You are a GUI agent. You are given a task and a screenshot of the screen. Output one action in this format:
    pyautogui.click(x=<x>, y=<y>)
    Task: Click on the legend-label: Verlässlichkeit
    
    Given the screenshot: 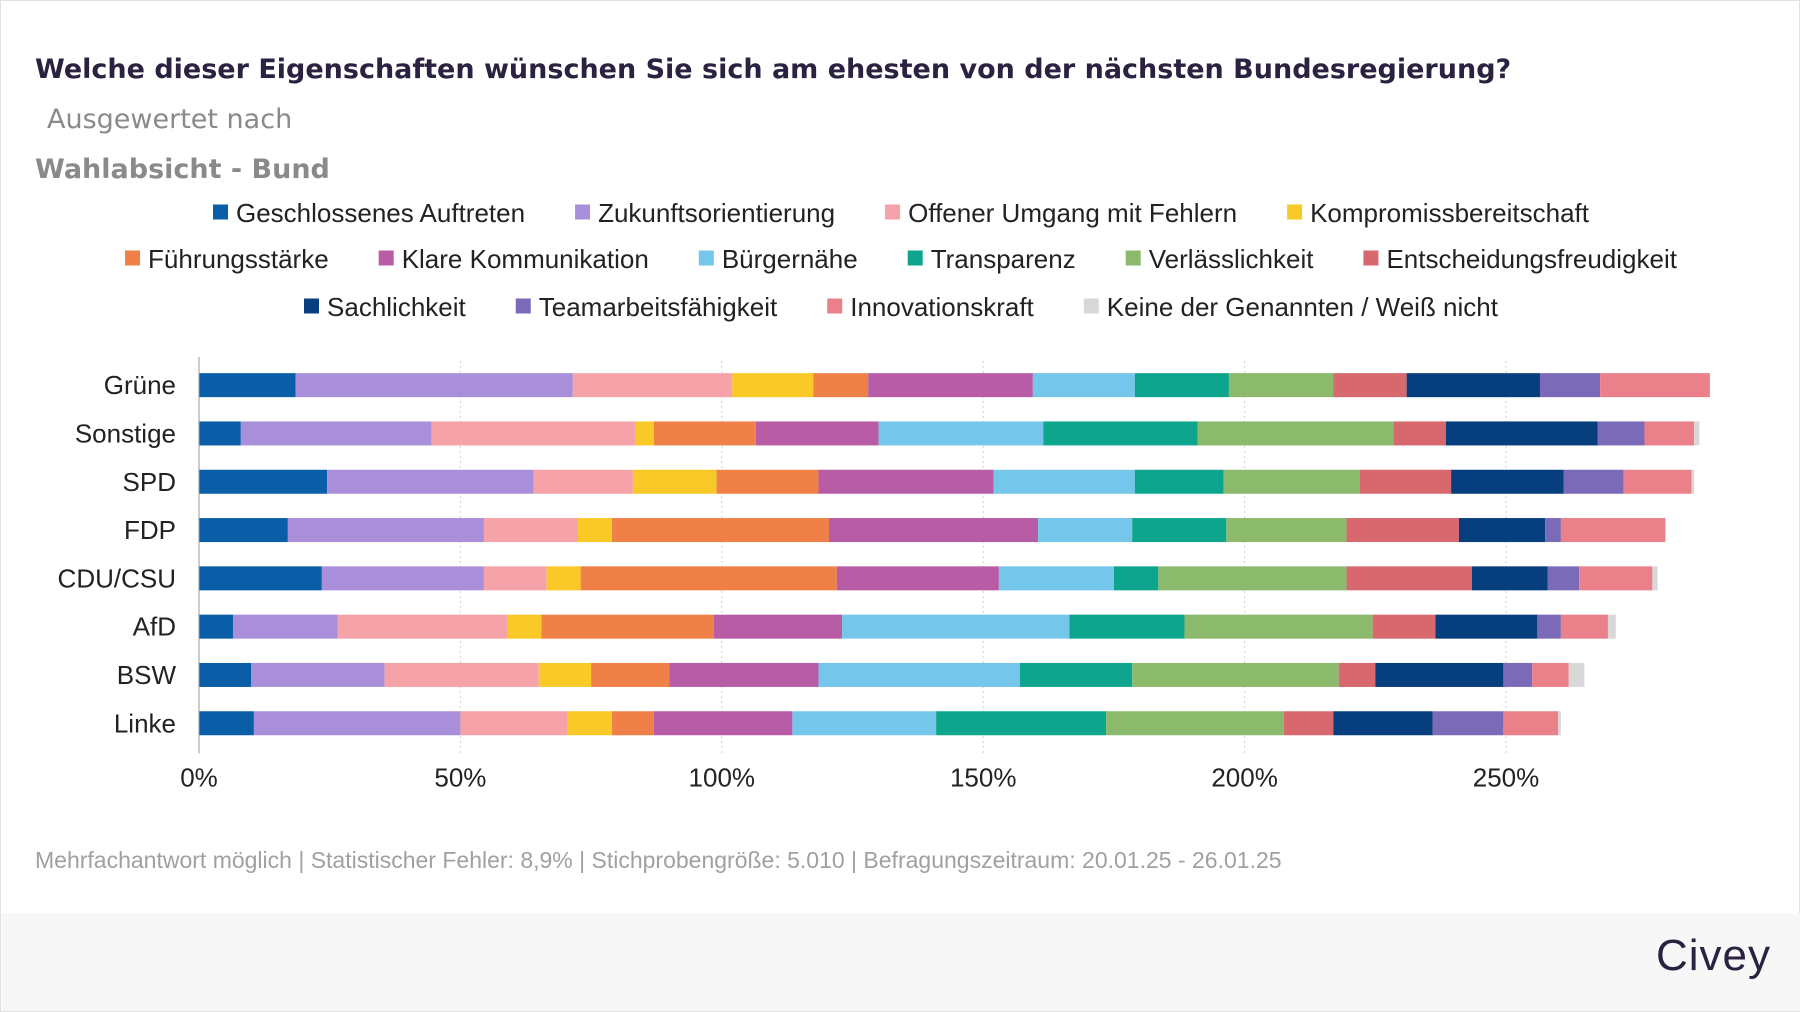 What is the action you would take?
    pyautogui.click(x=1232, y=259)
    